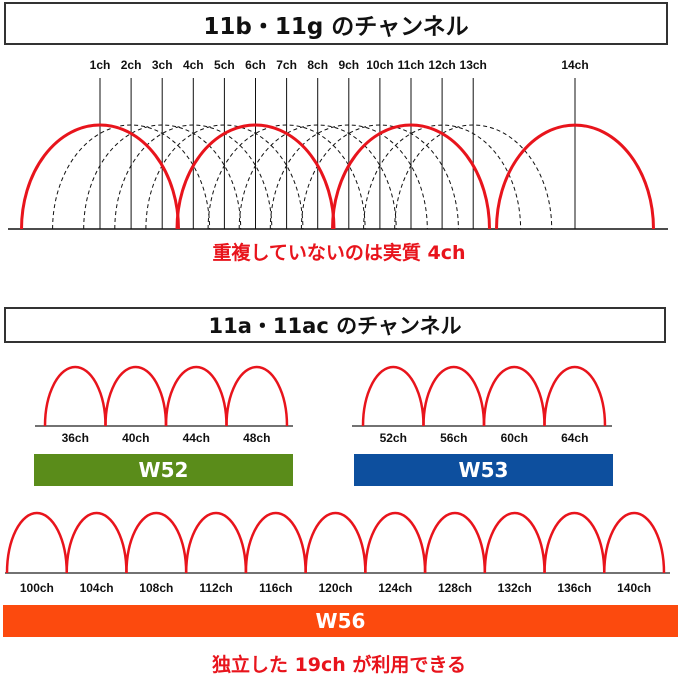 This screenshot has height=680, width=678. I want to click on dashed-arc-10ch, so click(379, 177).